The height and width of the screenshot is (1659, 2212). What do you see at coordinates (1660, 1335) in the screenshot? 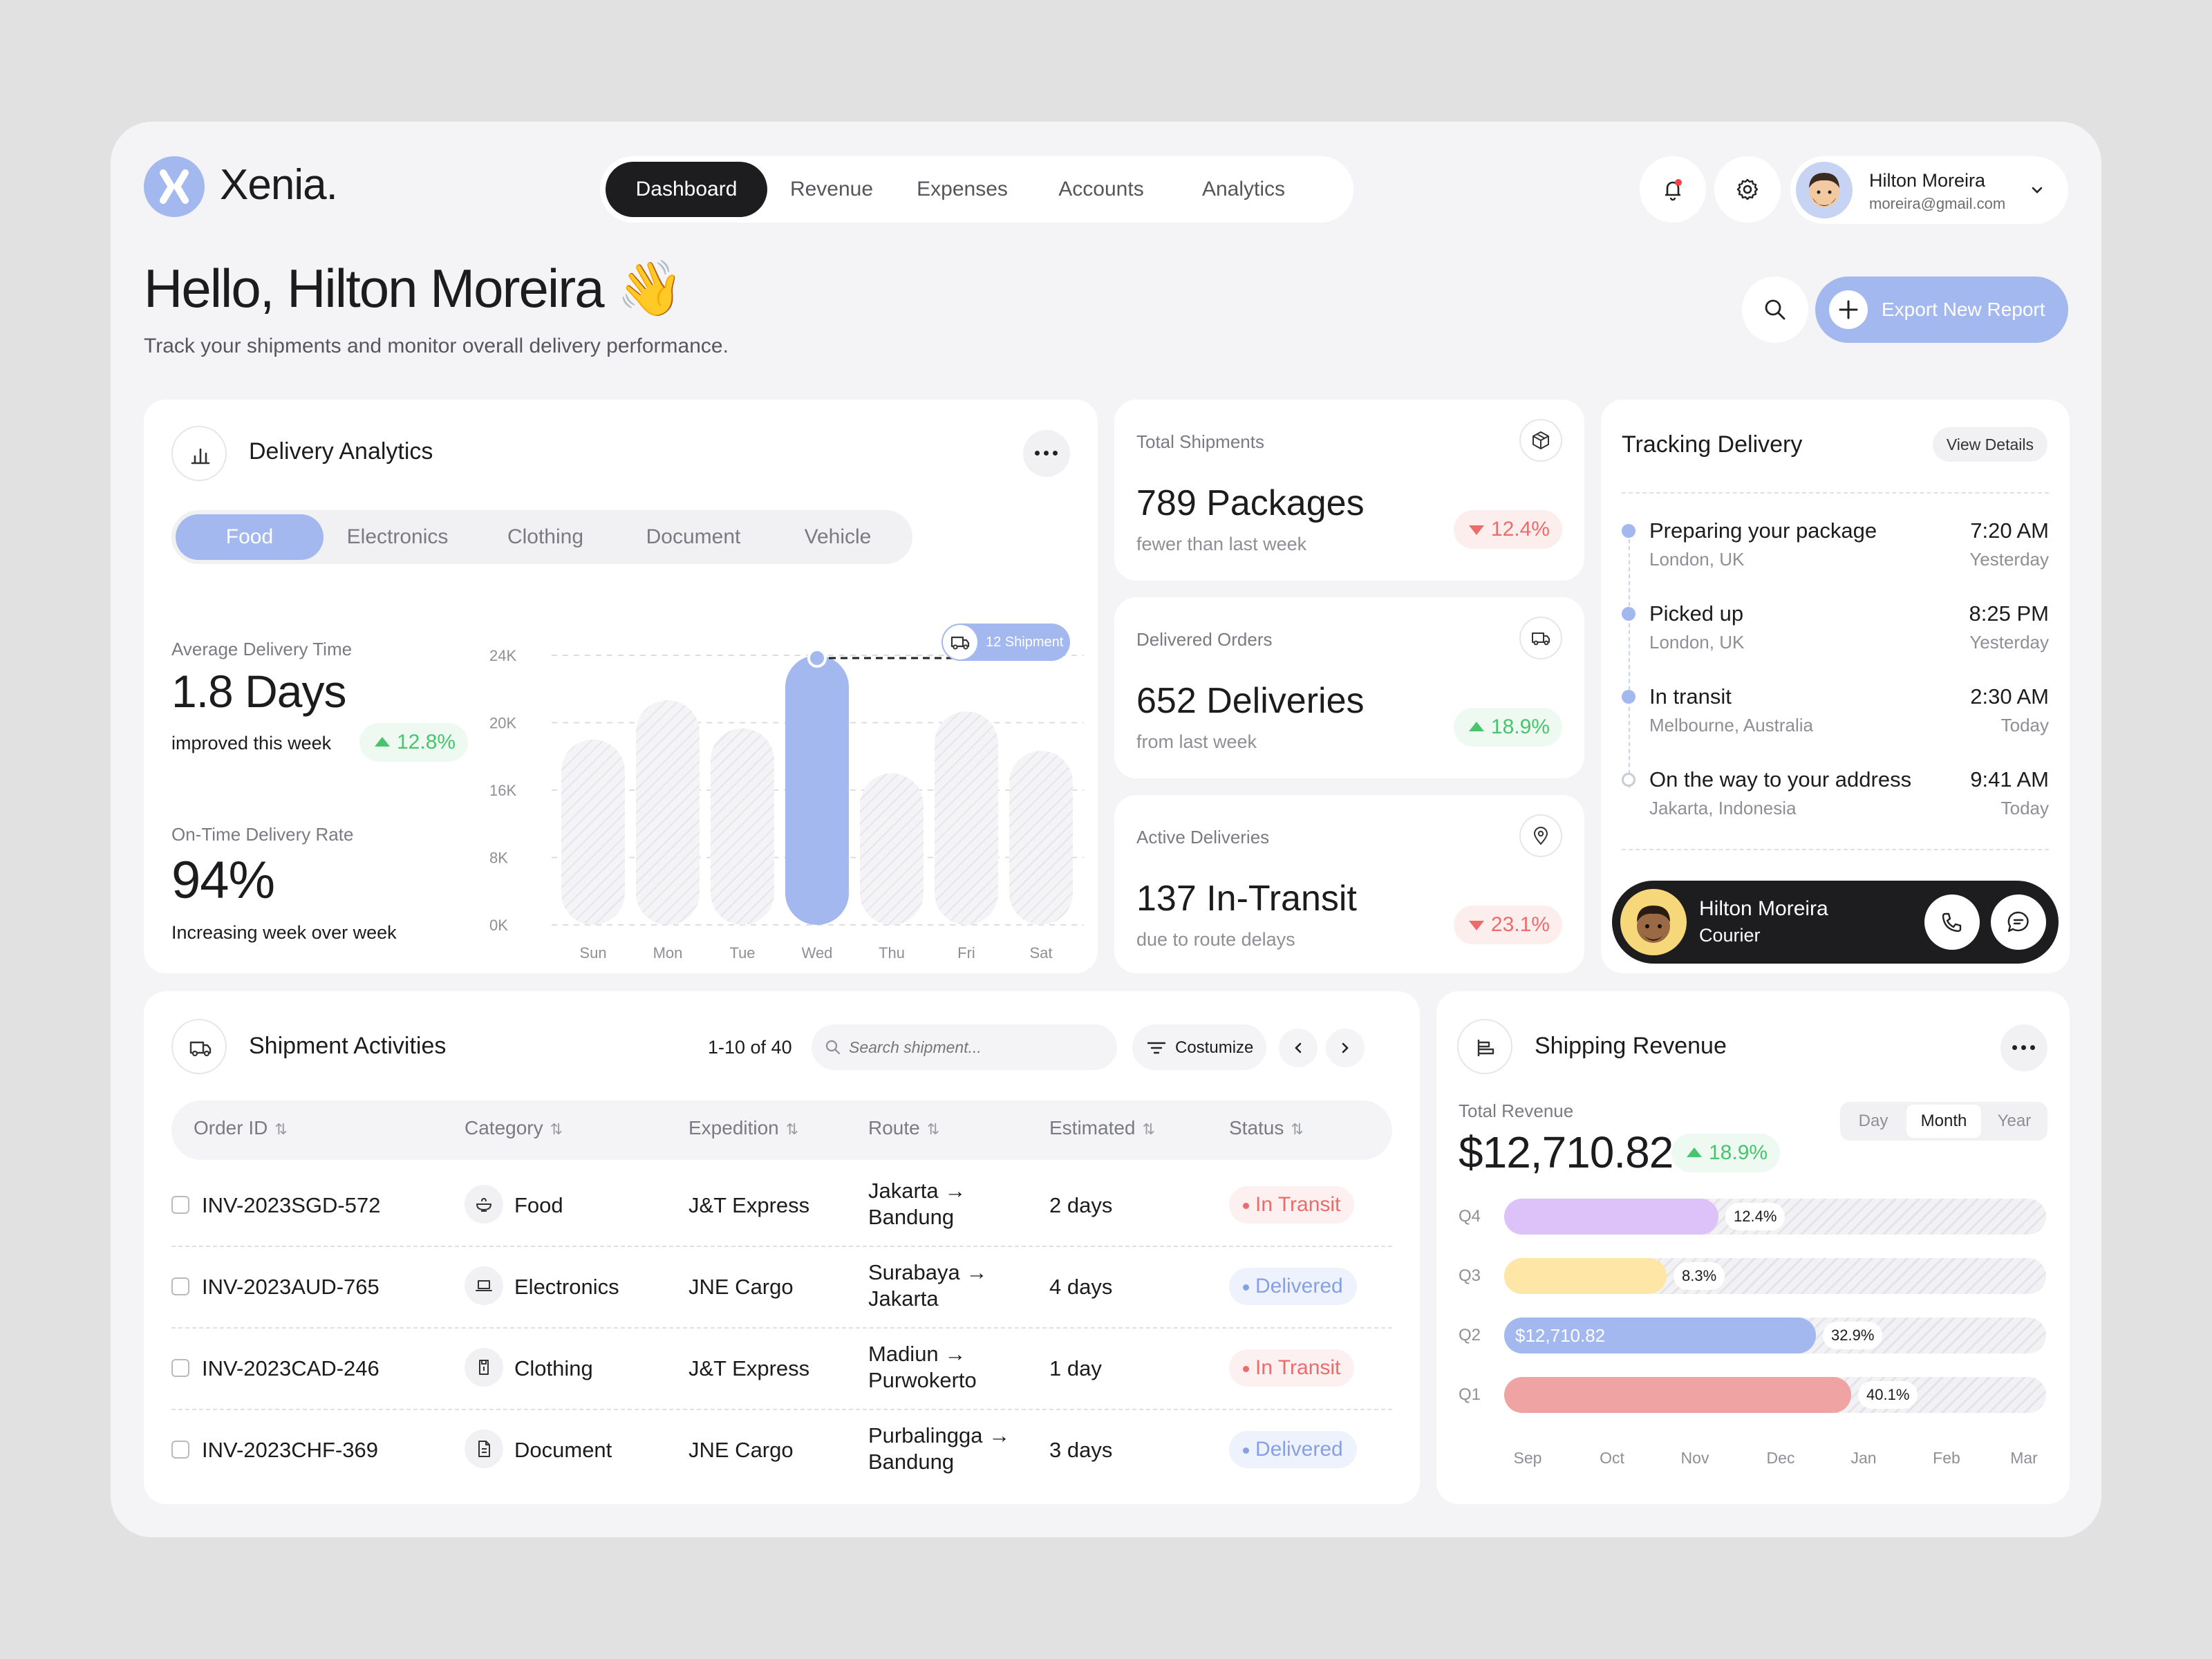
I see `quarter-bar-q2: $12,710.82` at bounding box center [1660, 1335].